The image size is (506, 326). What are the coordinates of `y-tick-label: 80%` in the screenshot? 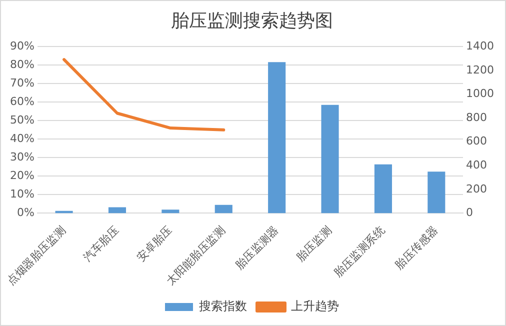 It's located at (22, 64).